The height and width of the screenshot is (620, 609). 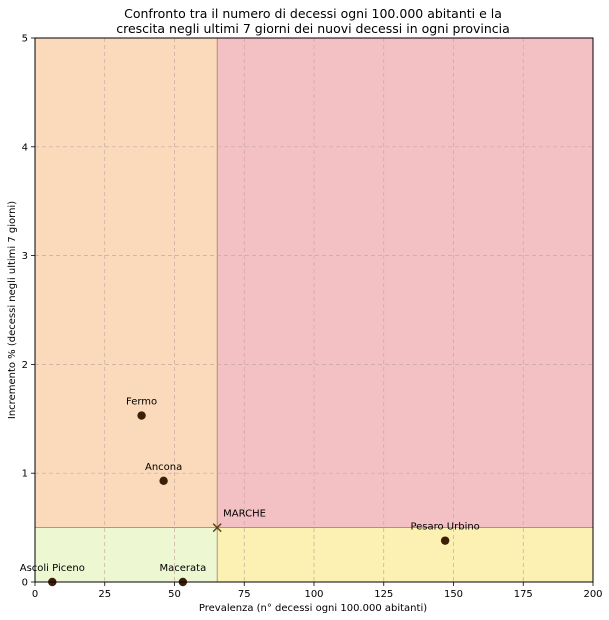 What do you see at coordinates (453, 594) in the screenshot?
I see `x-tick-label: 150` at bounding box center [453, 594].